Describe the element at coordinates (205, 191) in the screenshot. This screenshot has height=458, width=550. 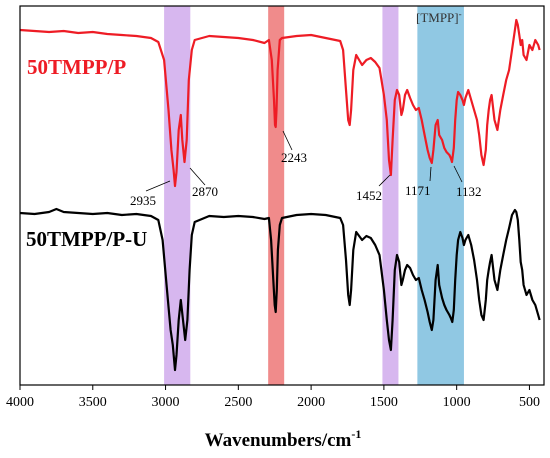
I see `annotation-2870: 2870` at that location.